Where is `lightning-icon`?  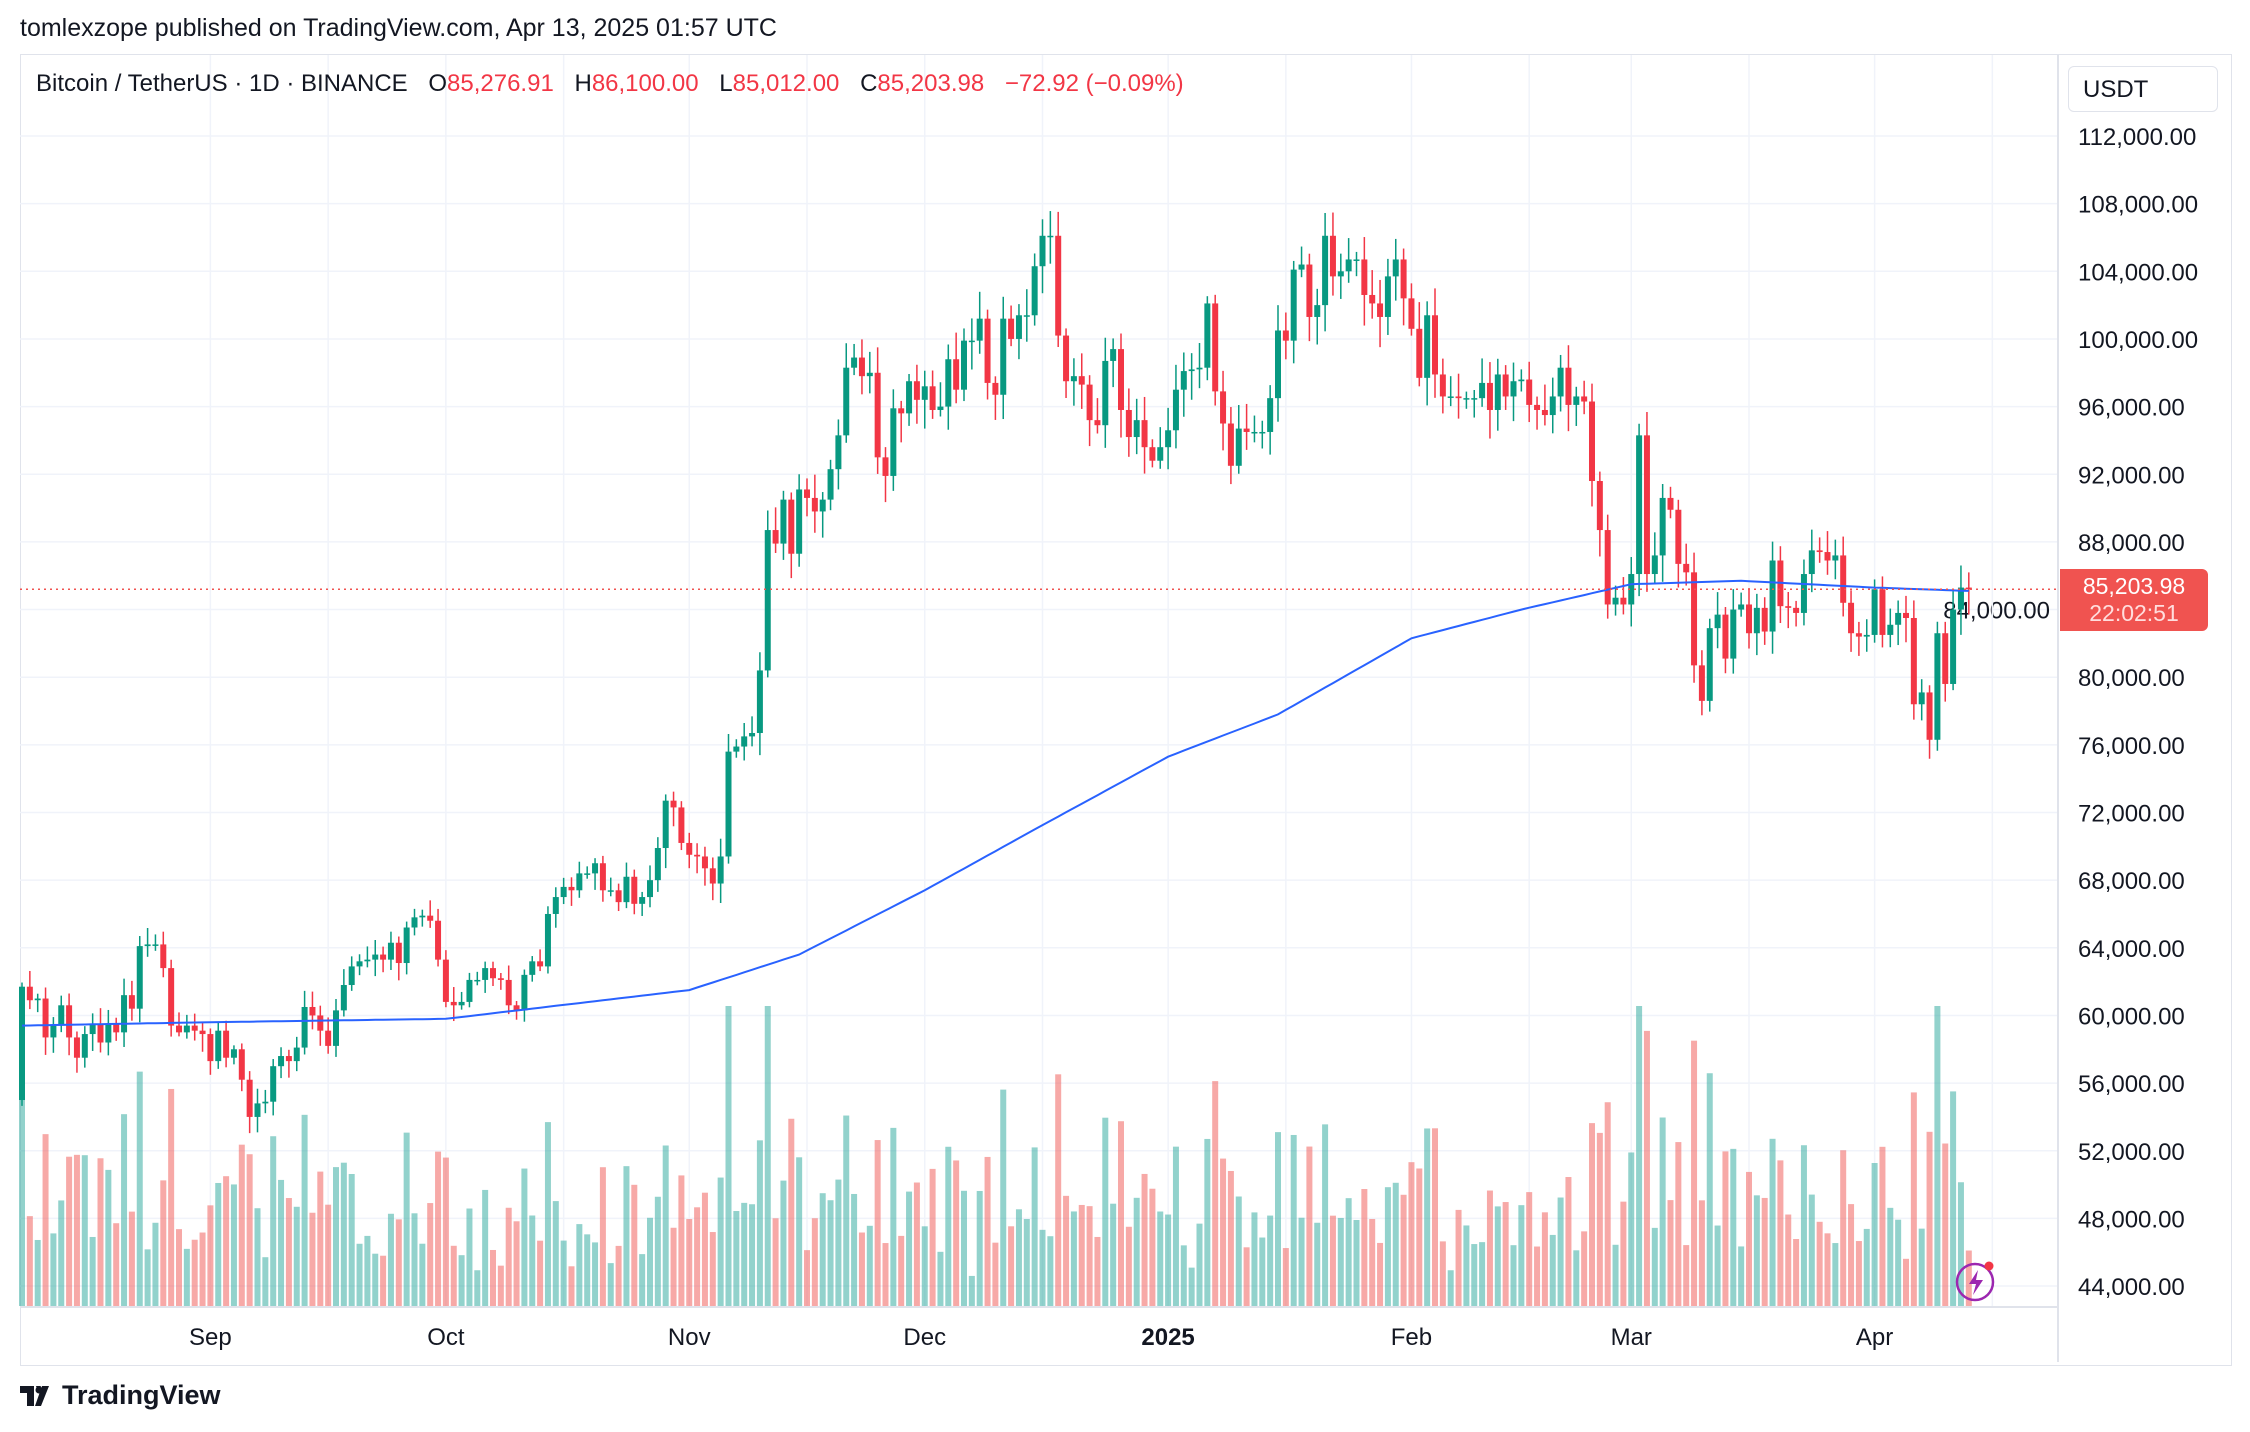 lightning-icon is located at coordinates (1975, 1282).